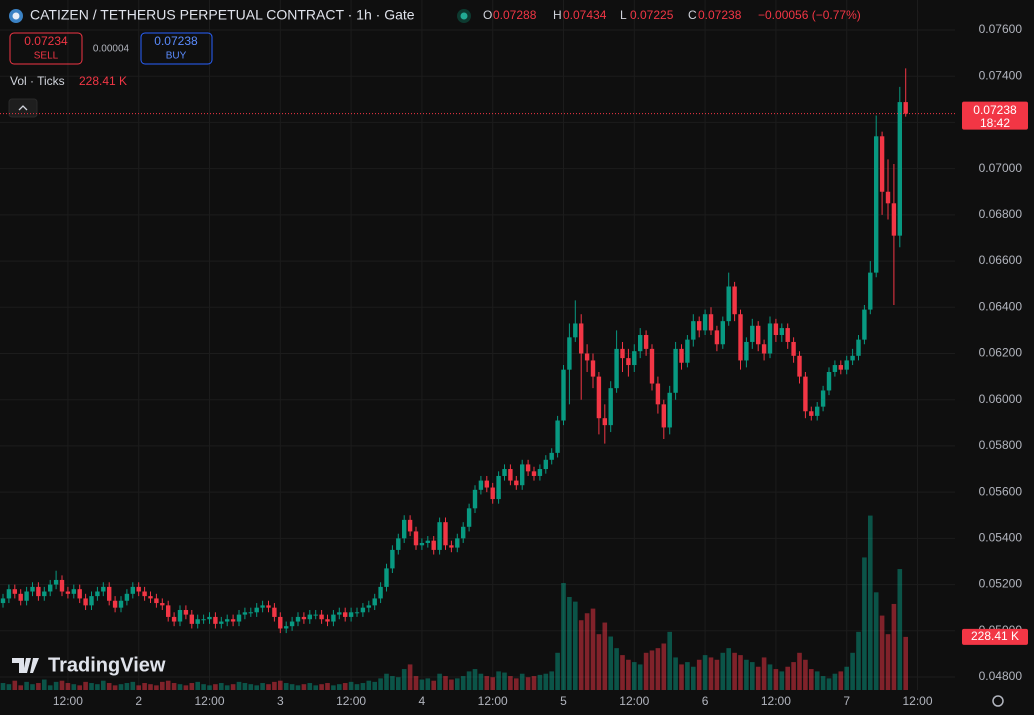 The image size is (1034, 715). Describe the element at coordinates (487, 15) in the screenshot. I see `ohlc-label: O` at that location.